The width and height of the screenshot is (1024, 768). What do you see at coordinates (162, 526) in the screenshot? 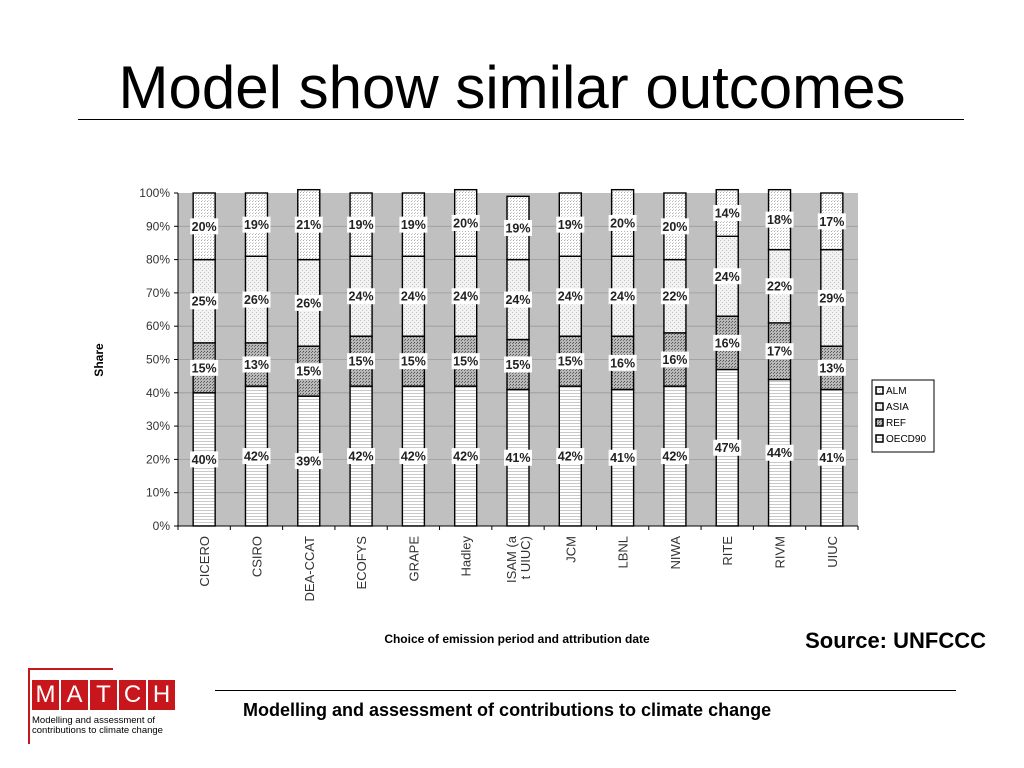
I see `y-tick-label: 0%` at bounding box center [162, 526].